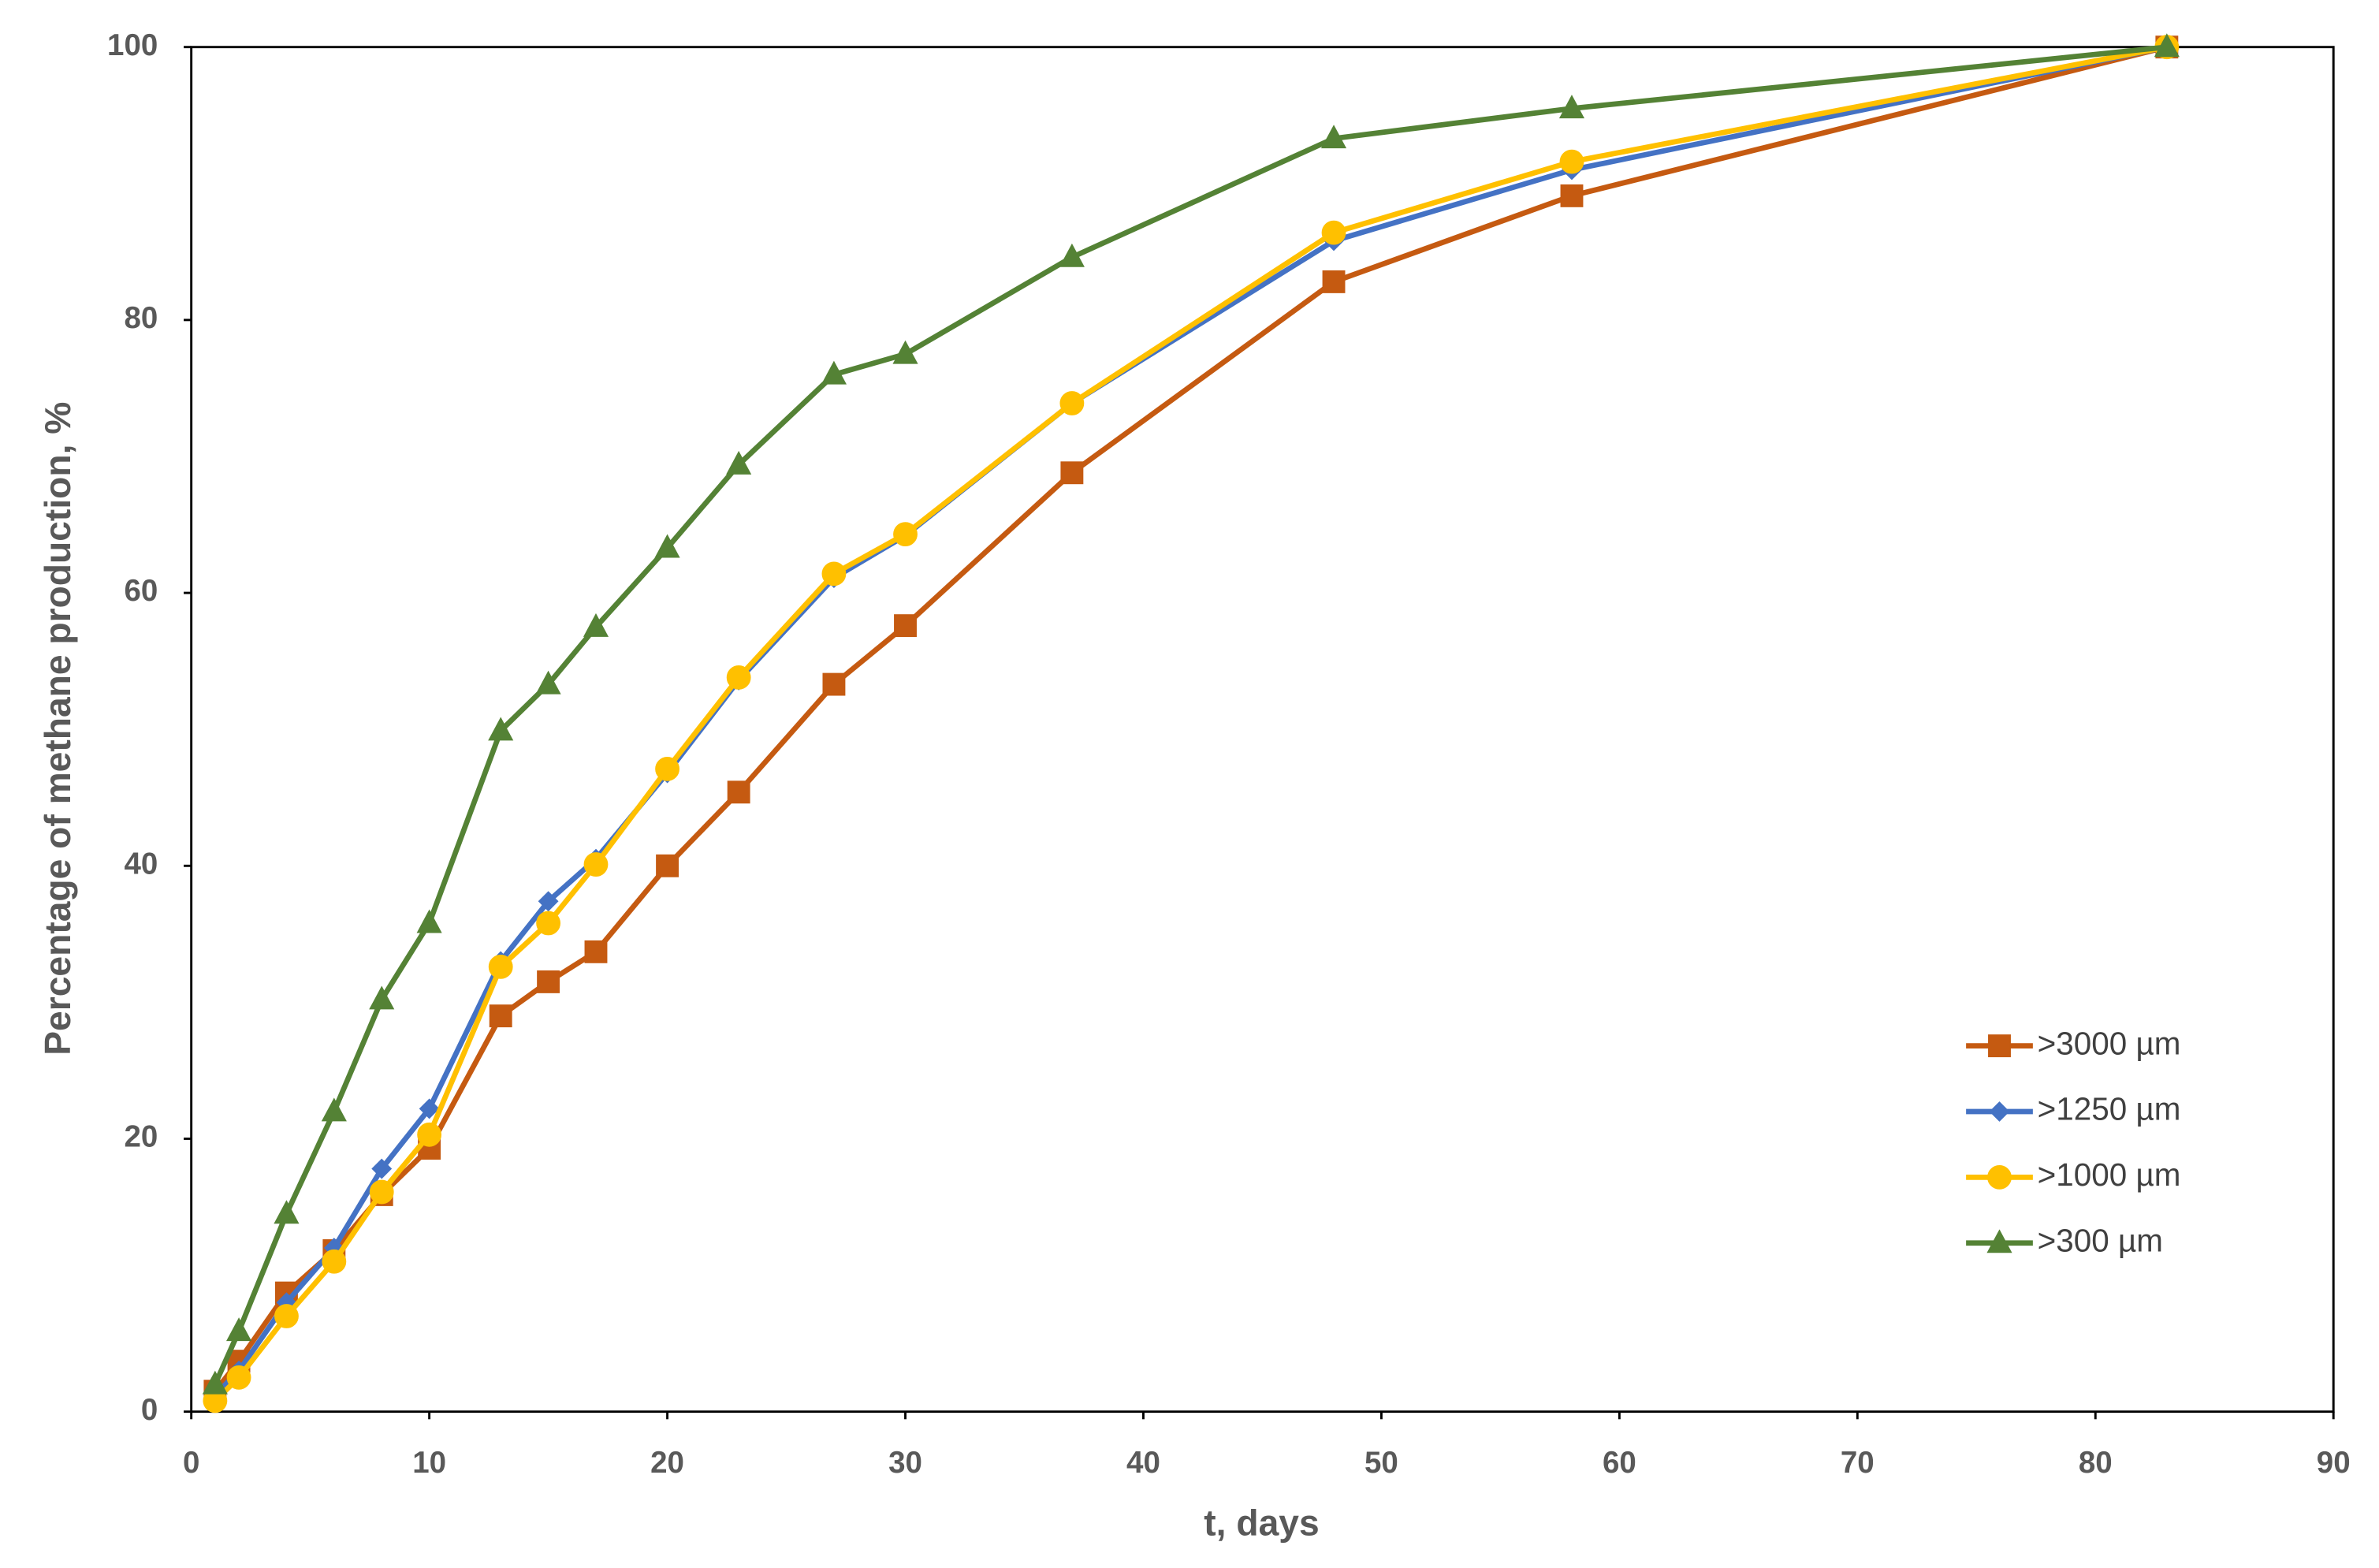 This screenshot has width=2379, height=1568. Describe the element at coordinates (2109, 1174) in the screenshot. I see `legend-label: >1000 µm` at that location.